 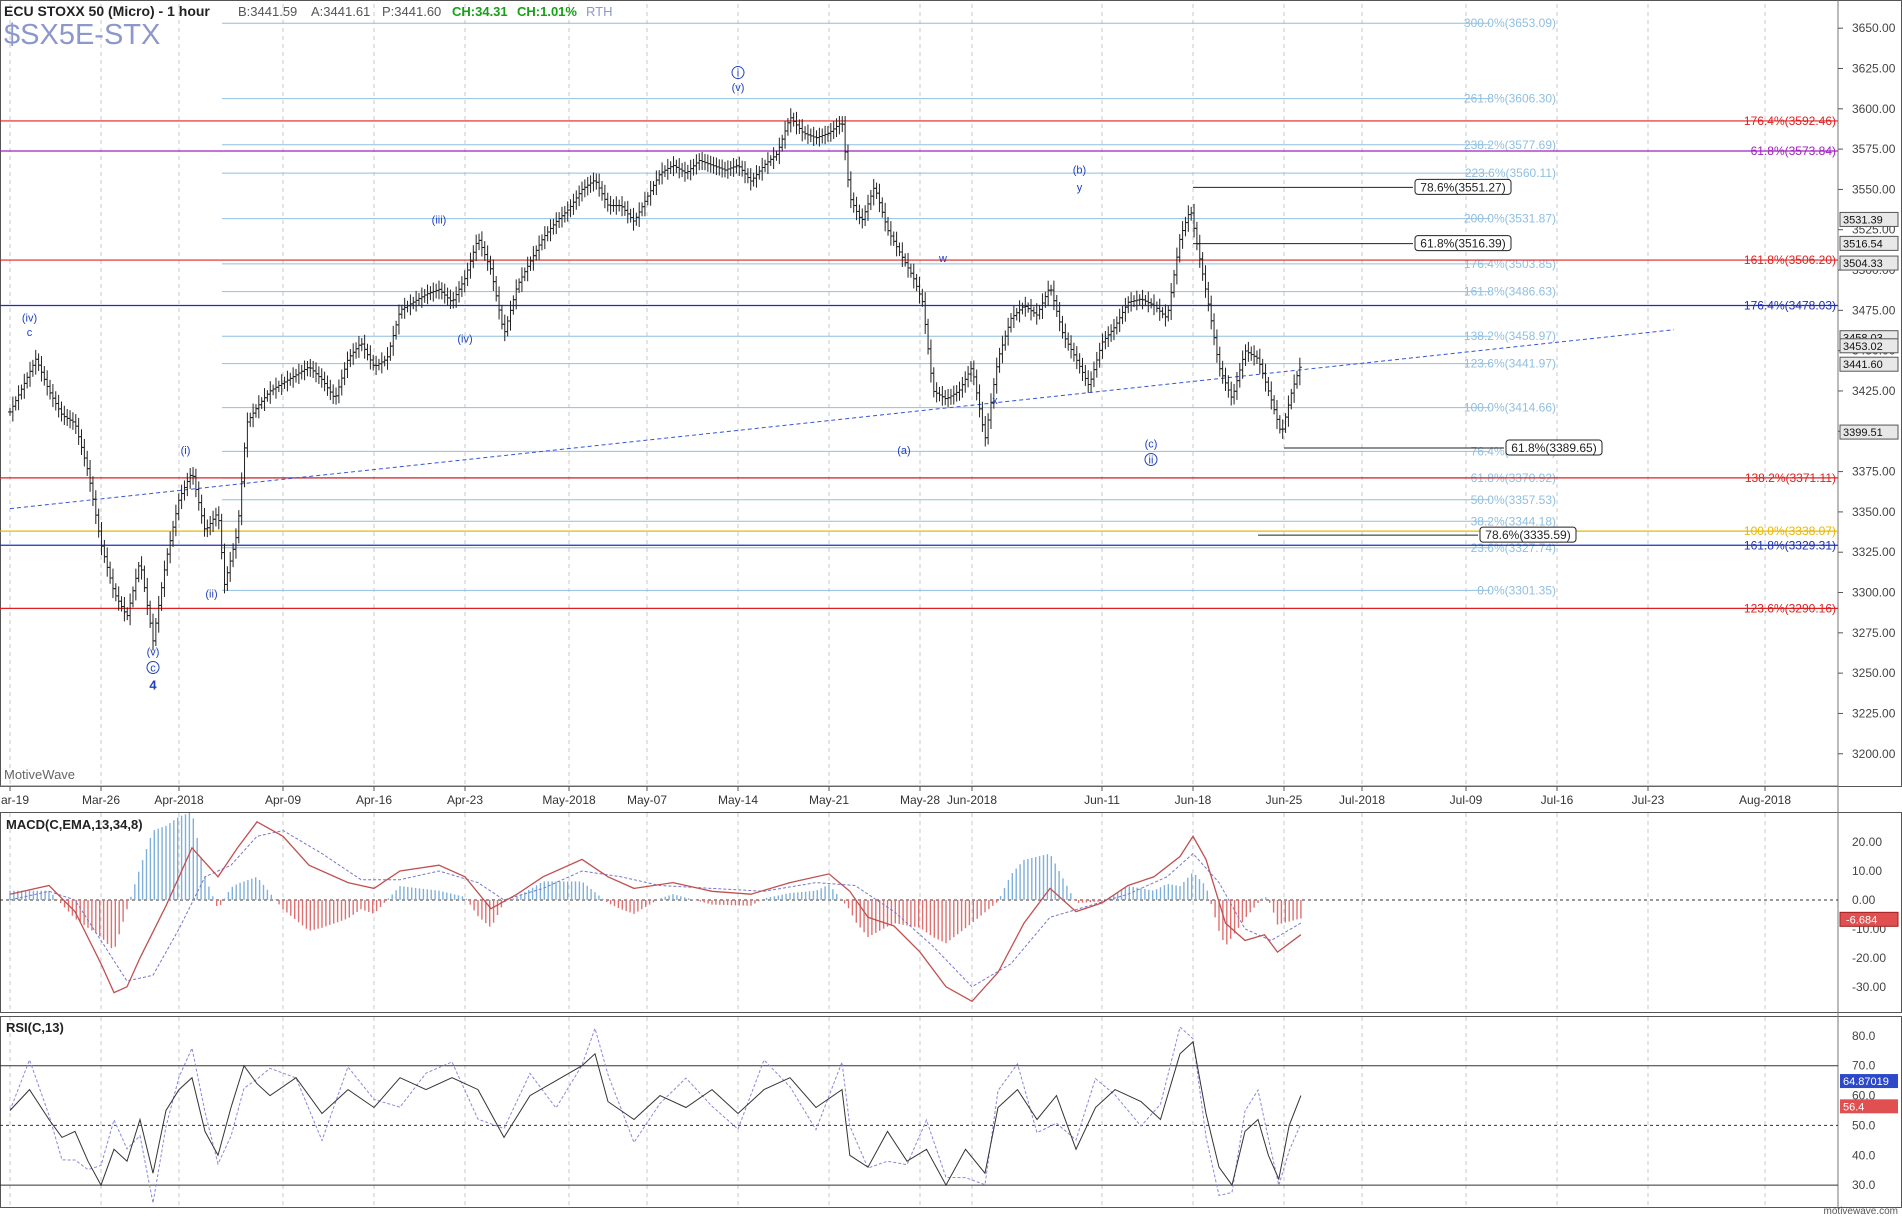 I want to click on price-axis-label: 3275.00, so click(x=1874, y=633).